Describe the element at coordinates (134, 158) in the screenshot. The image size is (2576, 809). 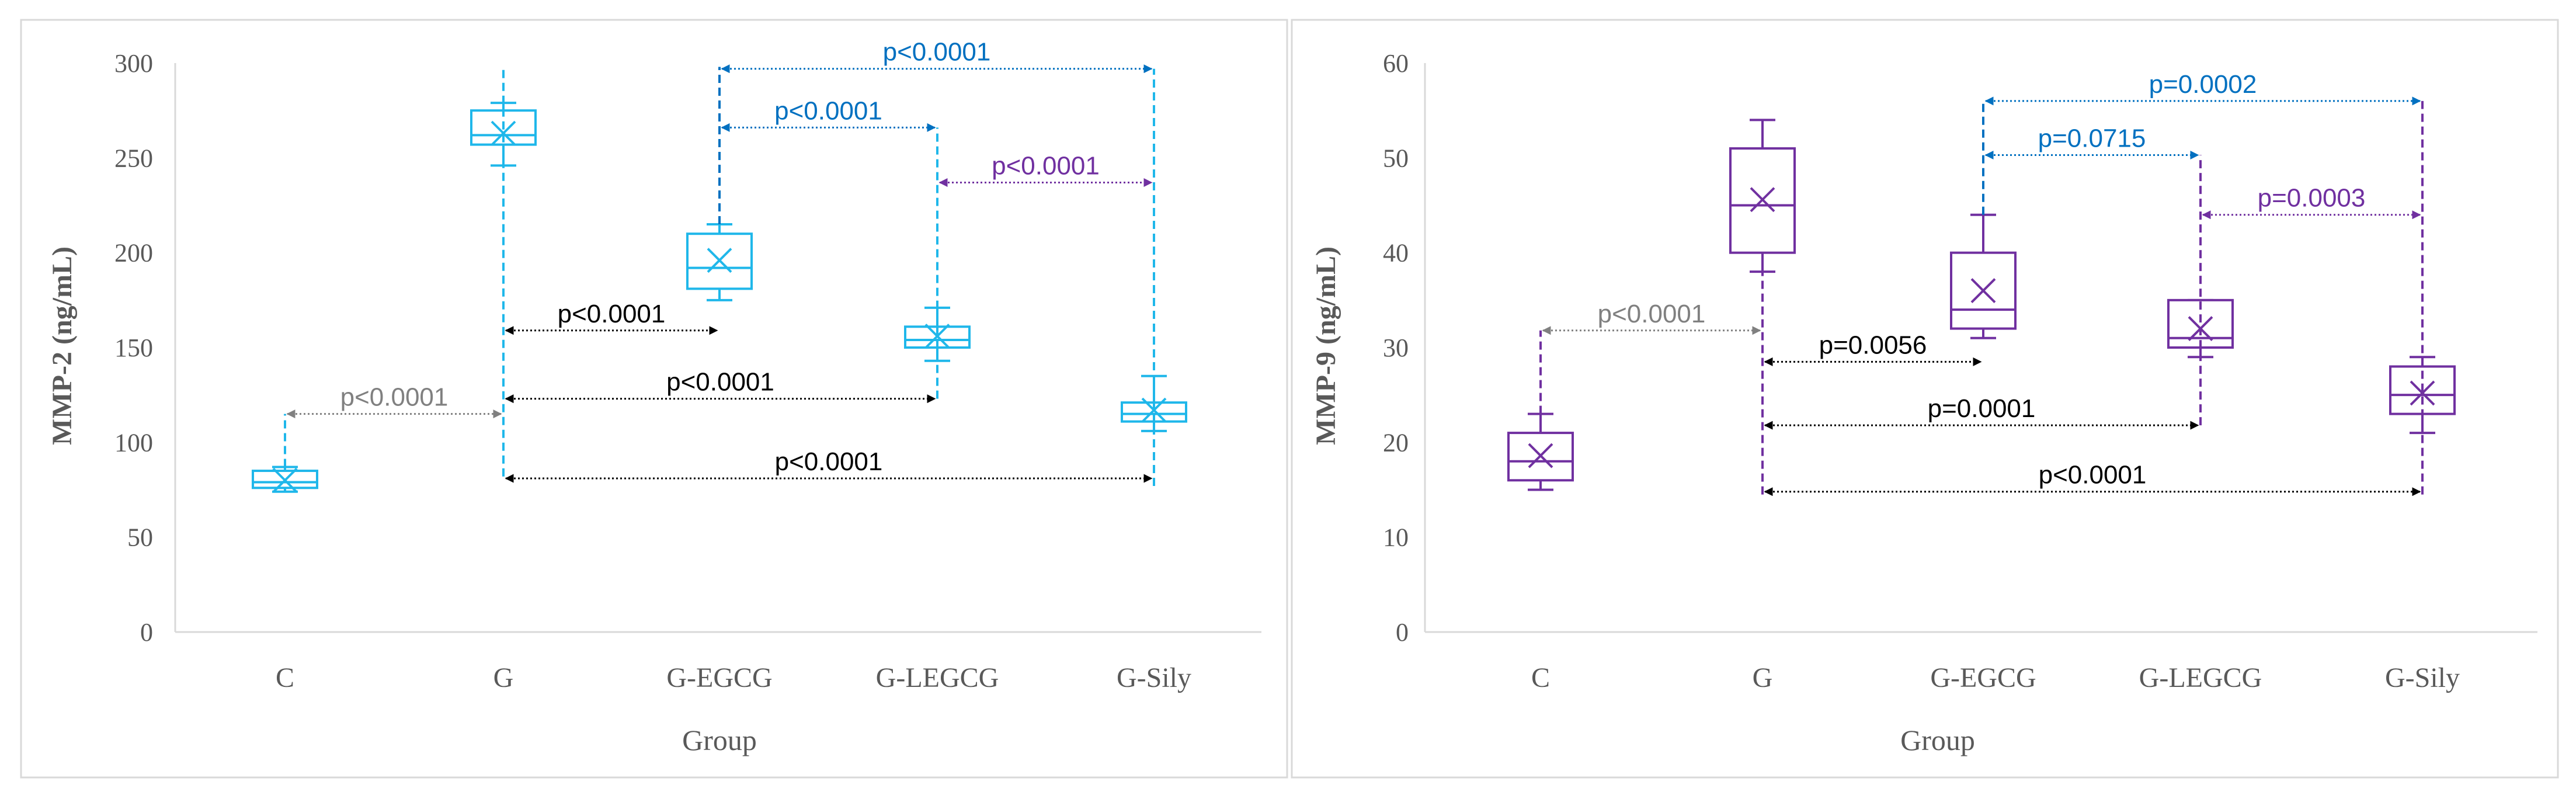
I see `y-tick-label: 250` at that location.